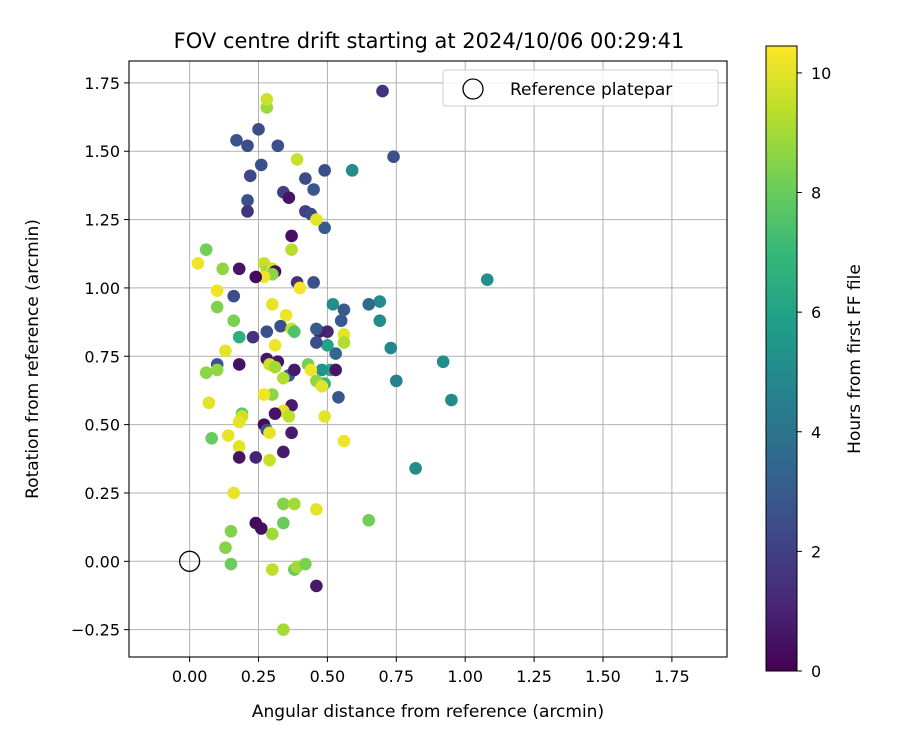  I want to click on y-tick-label: 1.75, so click(102, 83).